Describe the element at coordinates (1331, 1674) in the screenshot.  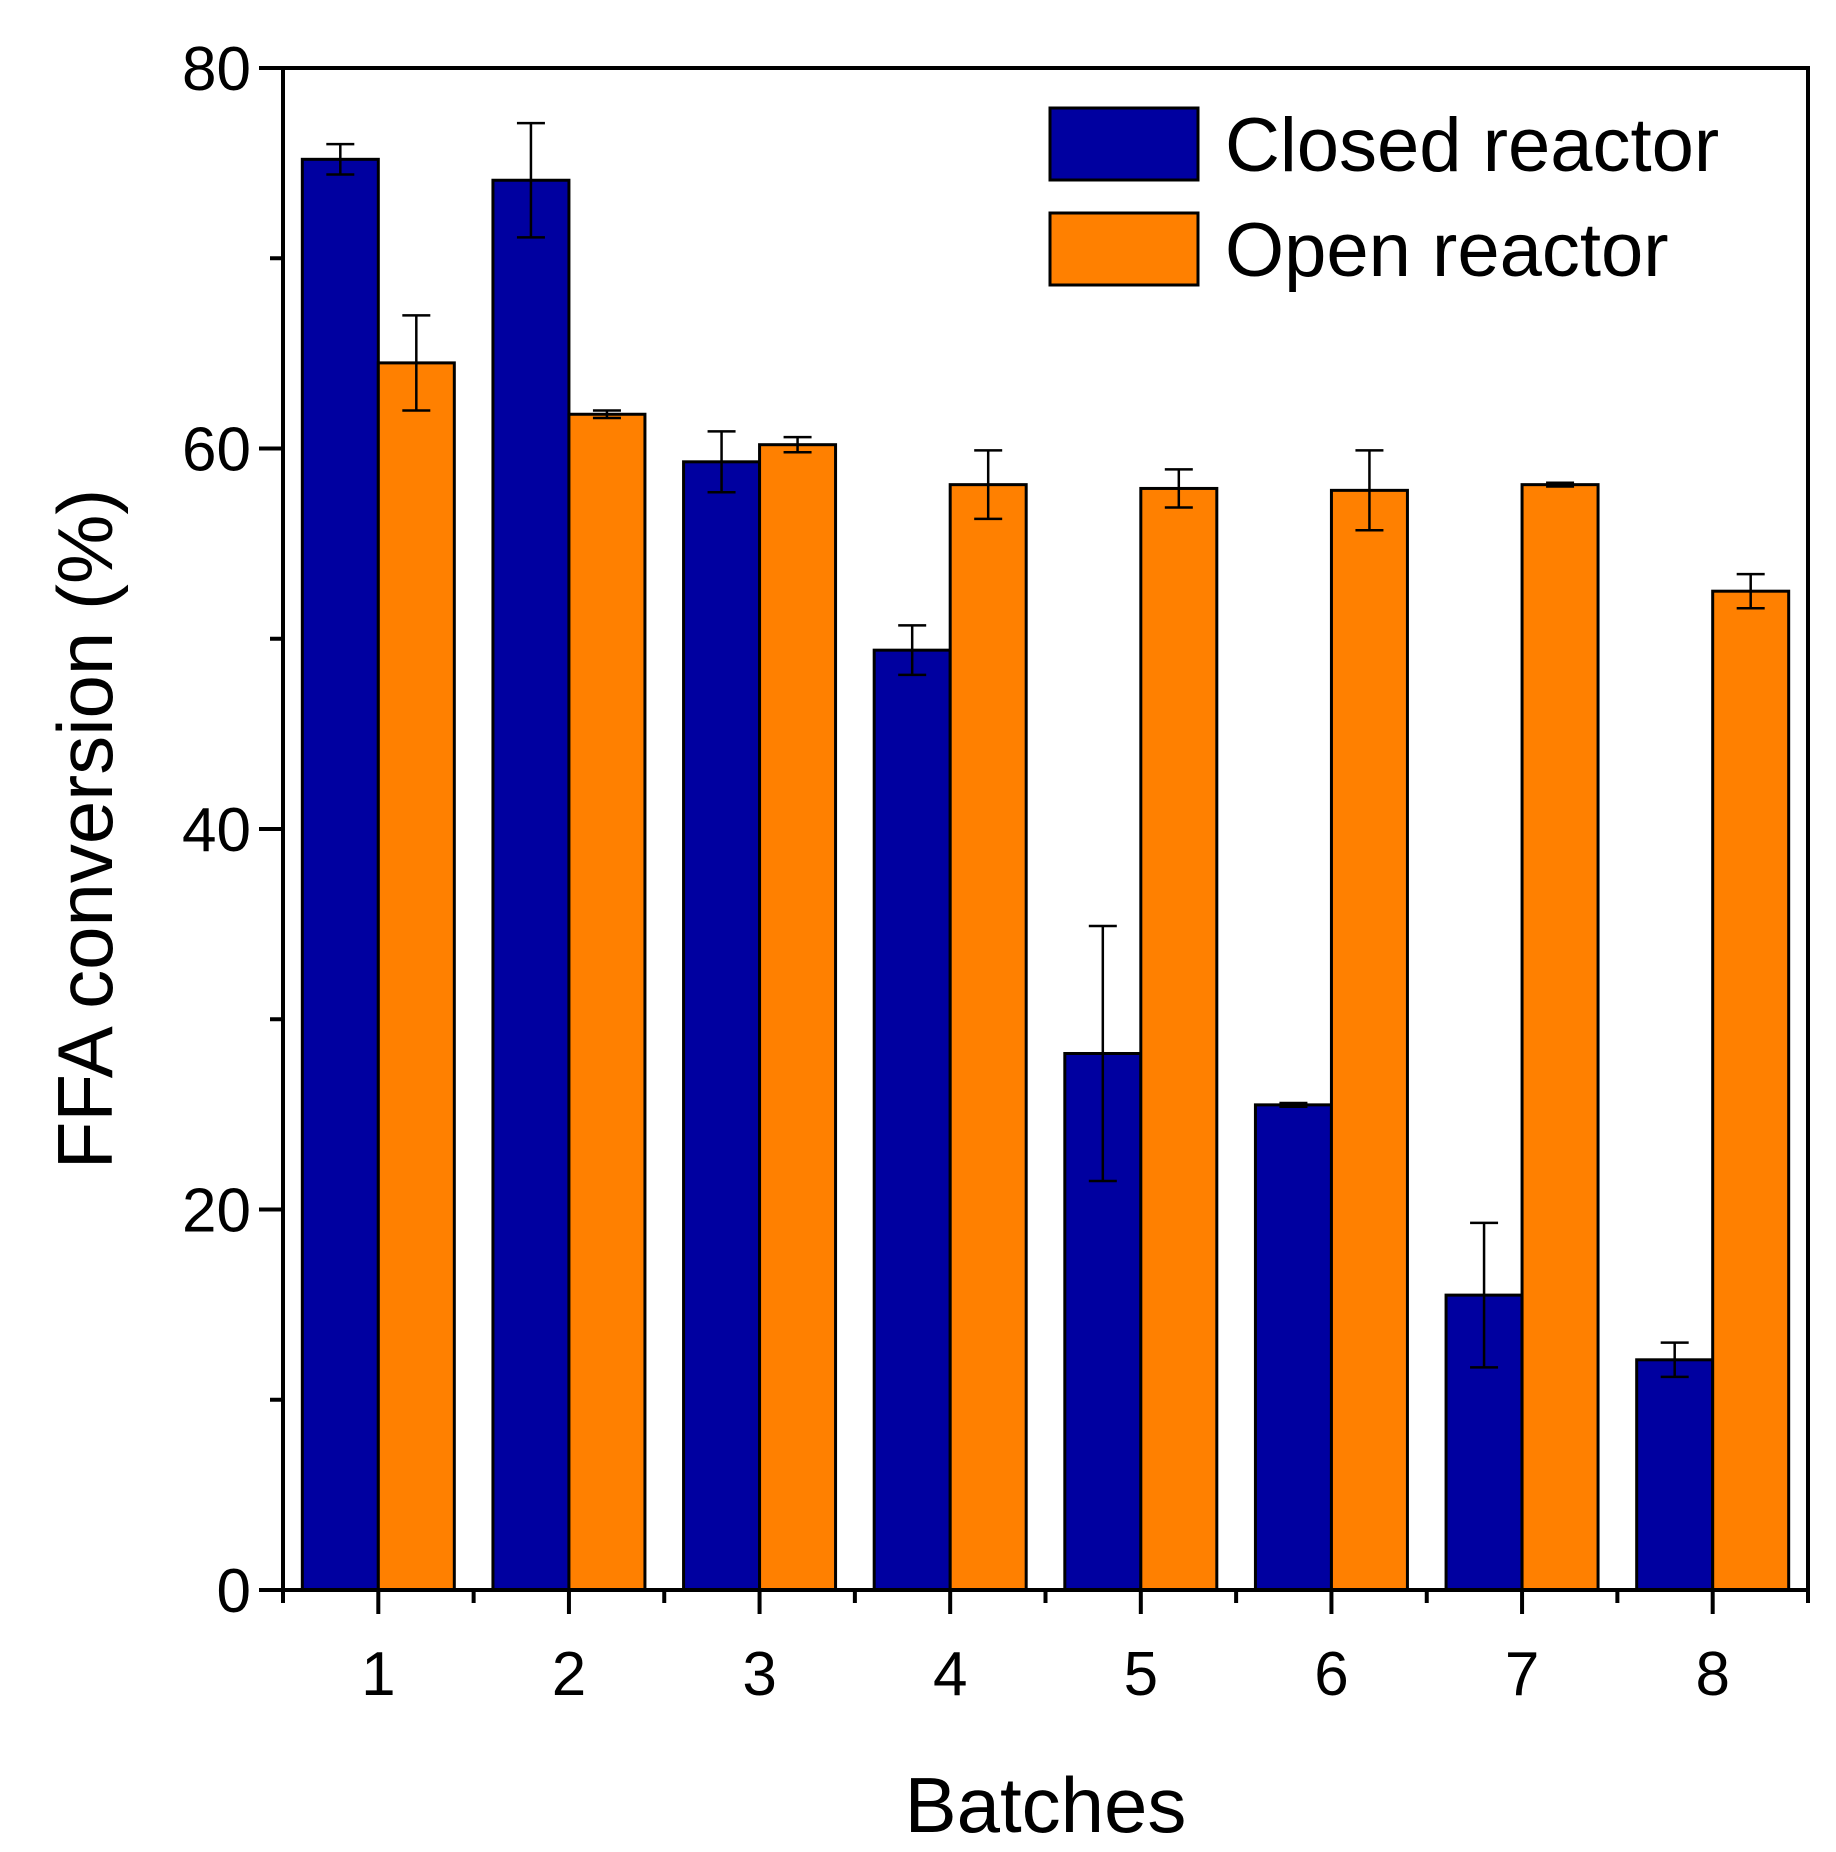
I see `x-tick-label-6: 6` at that location.